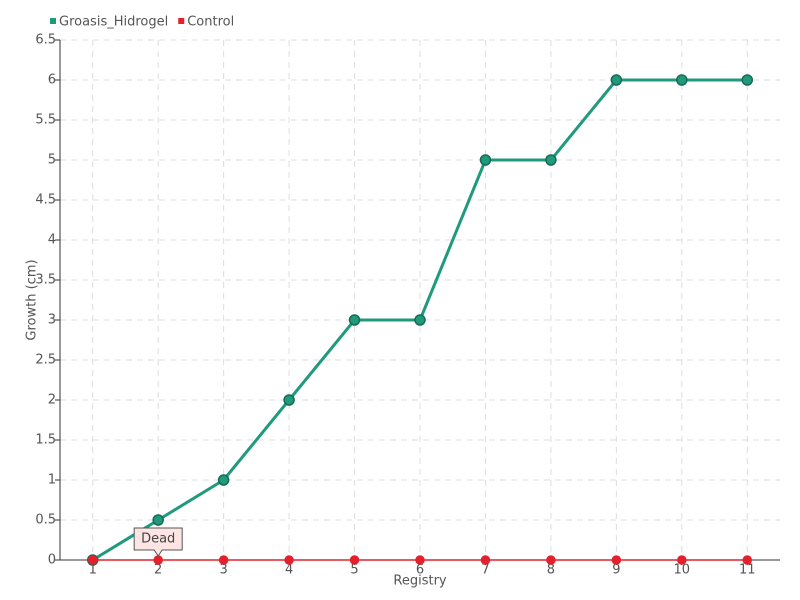 This screenshot has height=600, width=800. Describe the element at coordinates (551, 570) in the screenshot. I see `x-tick-label: 8` at that location.